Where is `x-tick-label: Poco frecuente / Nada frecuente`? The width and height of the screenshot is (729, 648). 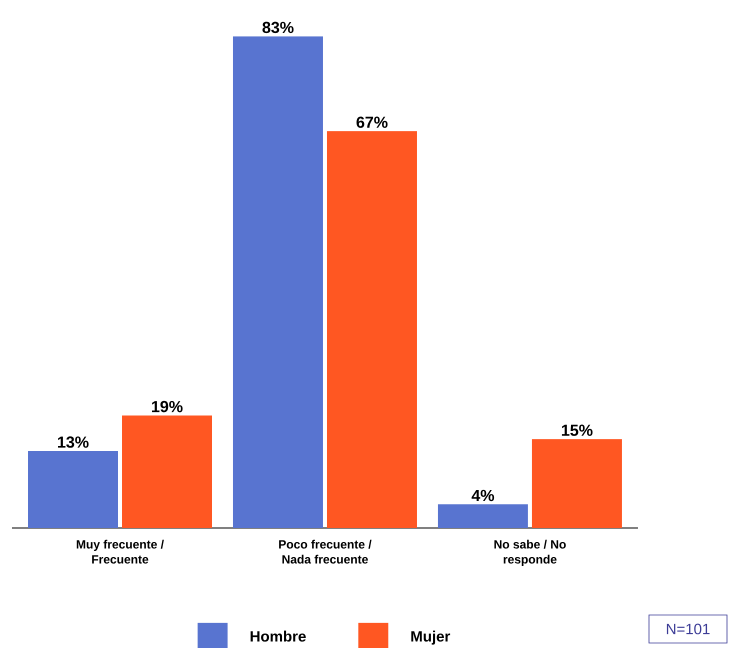
x-tick-label: Poco frecuente / Nada frecuente is located at coordinates (325, 552).